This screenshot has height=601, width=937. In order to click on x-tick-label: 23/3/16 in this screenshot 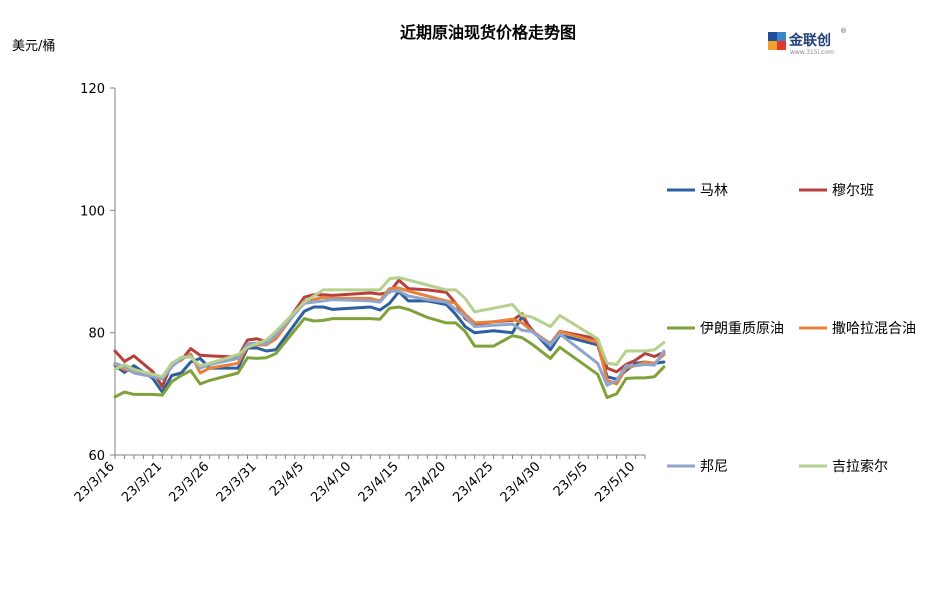, I will do `click(95, 482)`.